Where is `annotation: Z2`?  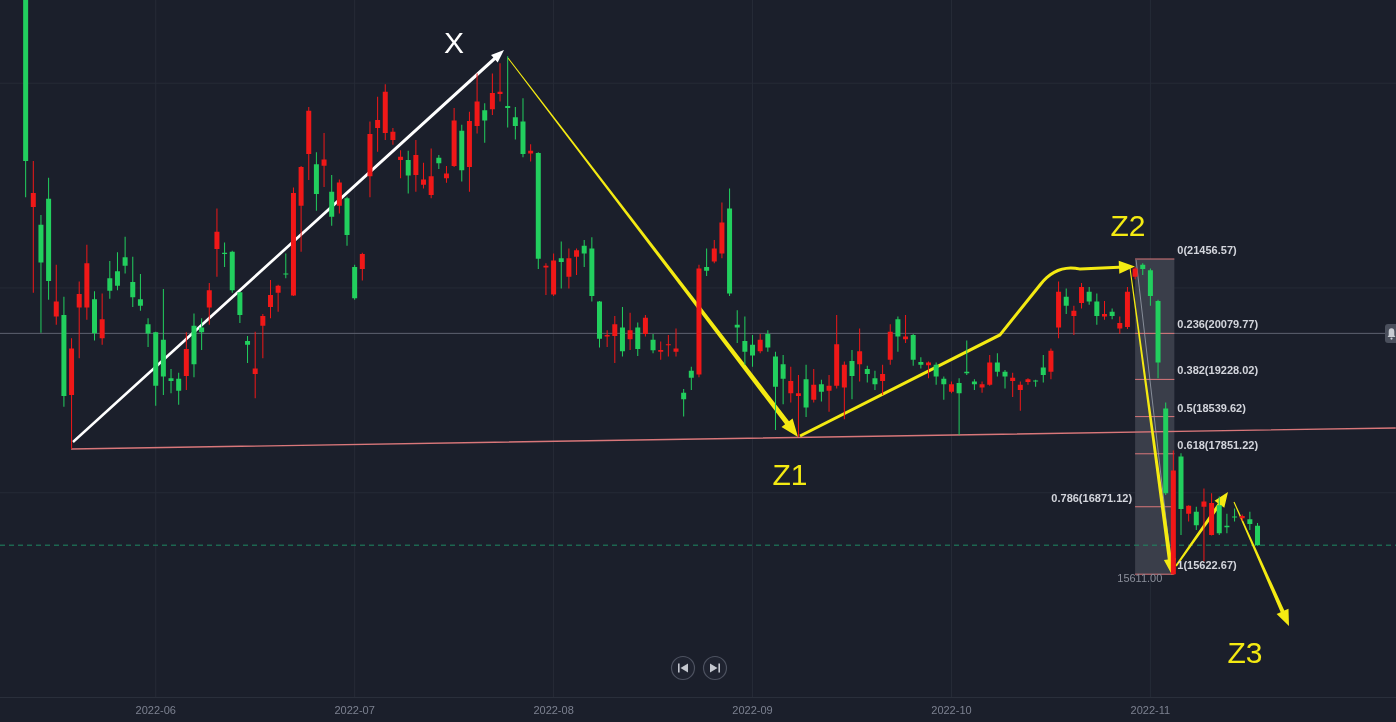
annotation: Z2 is located at coordinates (1128, 226).